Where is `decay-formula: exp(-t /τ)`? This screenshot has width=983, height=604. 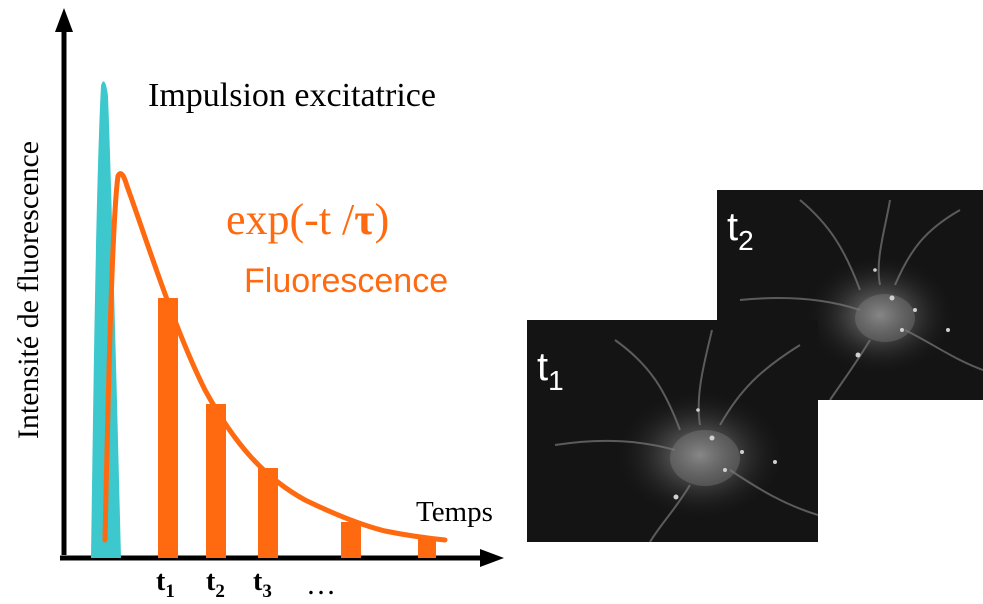
decay-formula: exp(-t /τ) is located at coordinates (307, 219).